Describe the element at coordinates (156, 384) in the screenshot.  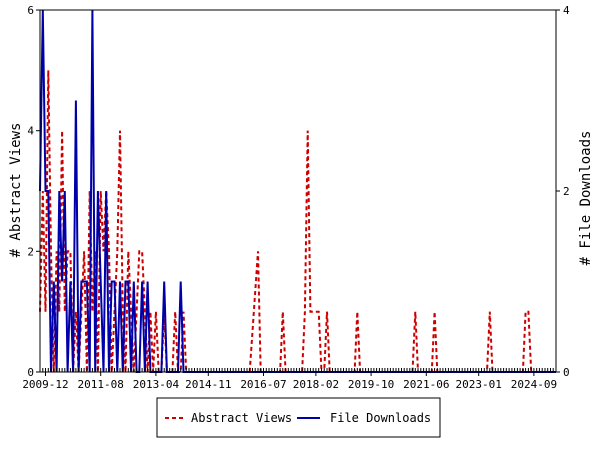
I see `x-tick-label: 2013-04` at that location.